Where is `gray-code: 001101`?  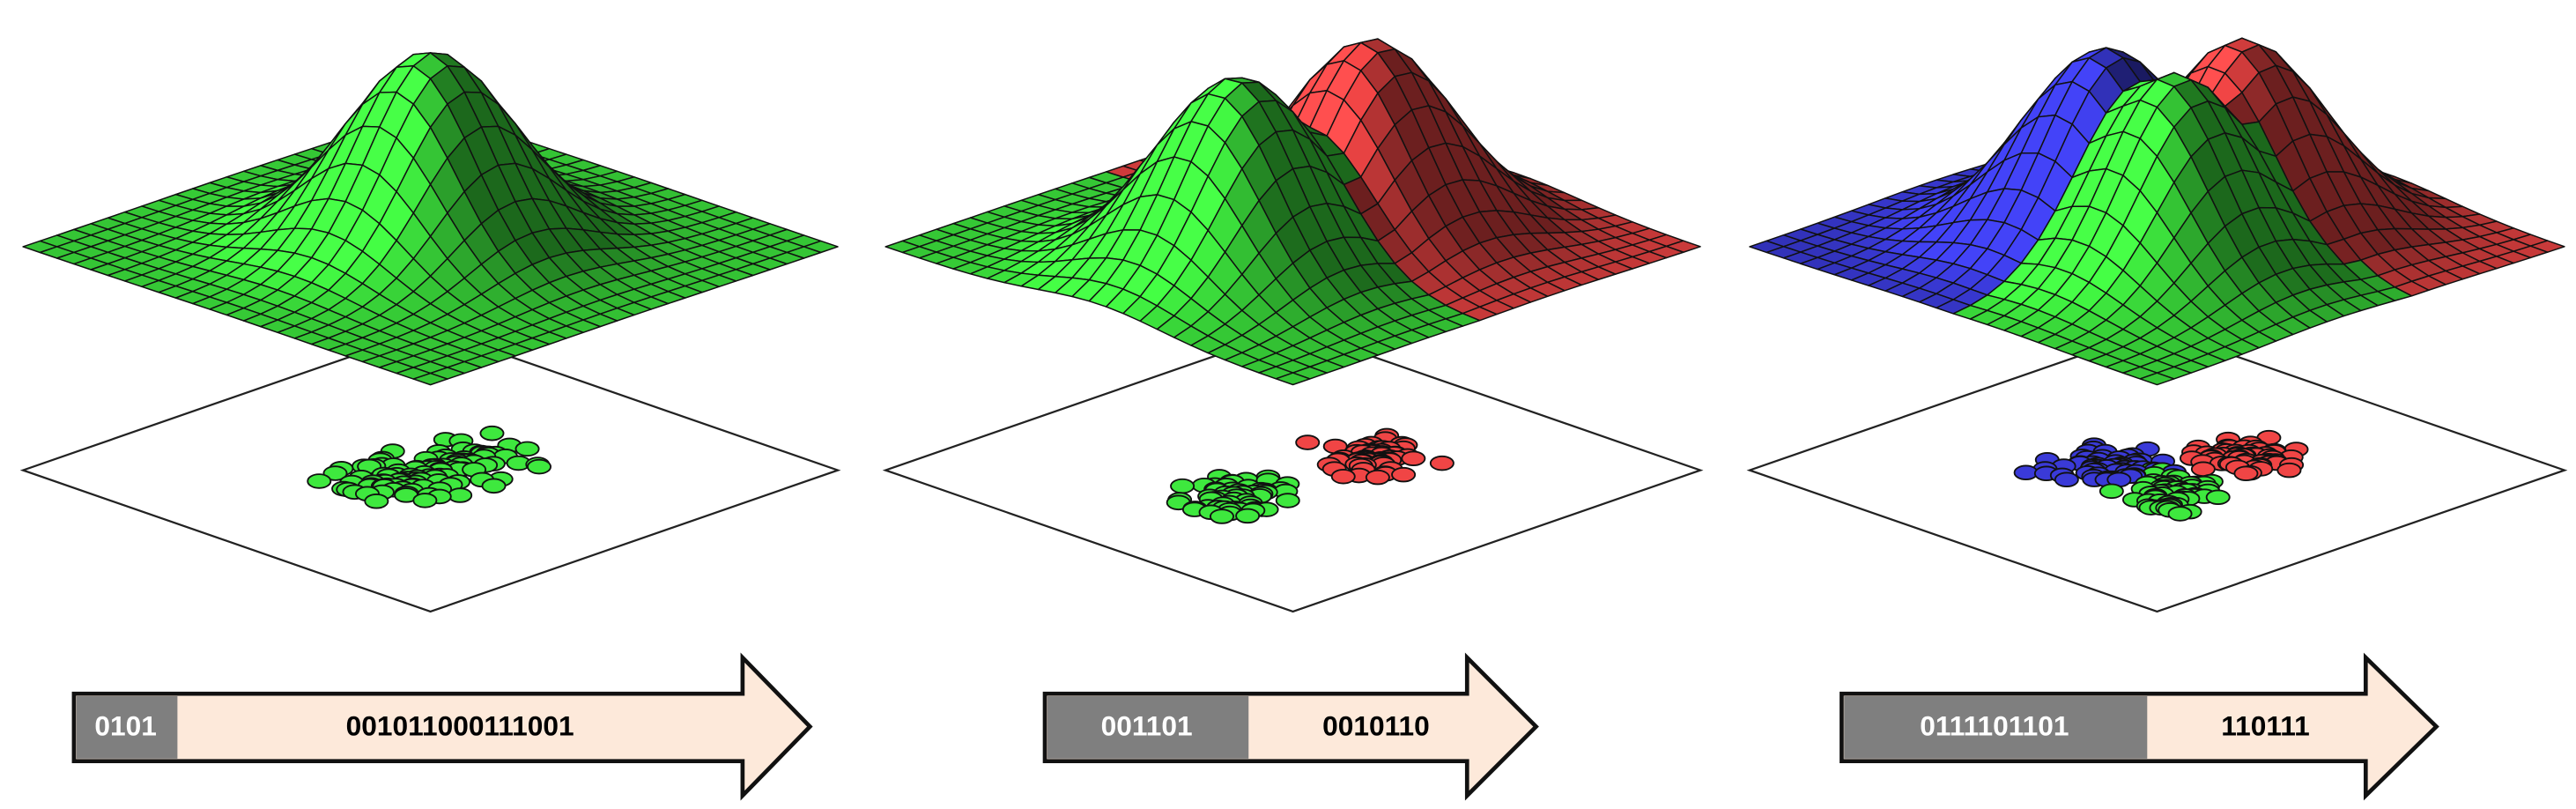
gray-code: 001101 is located at coordinates (1147, 726).